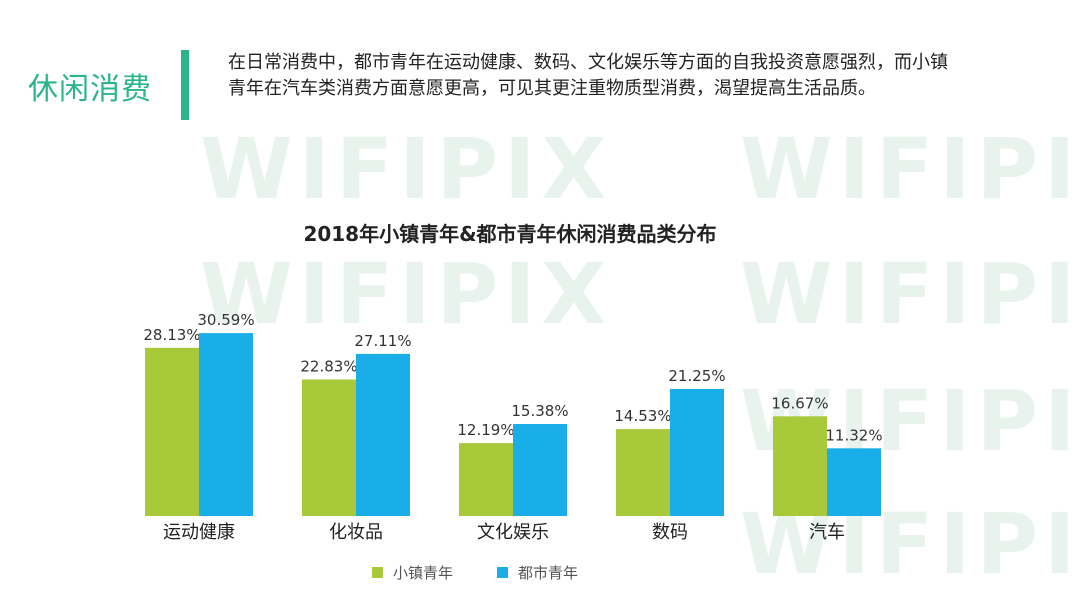 This screenshot has width=1080, height=608. I want to click on legend-item-small-town: 小镇青年, so click(412, 572).